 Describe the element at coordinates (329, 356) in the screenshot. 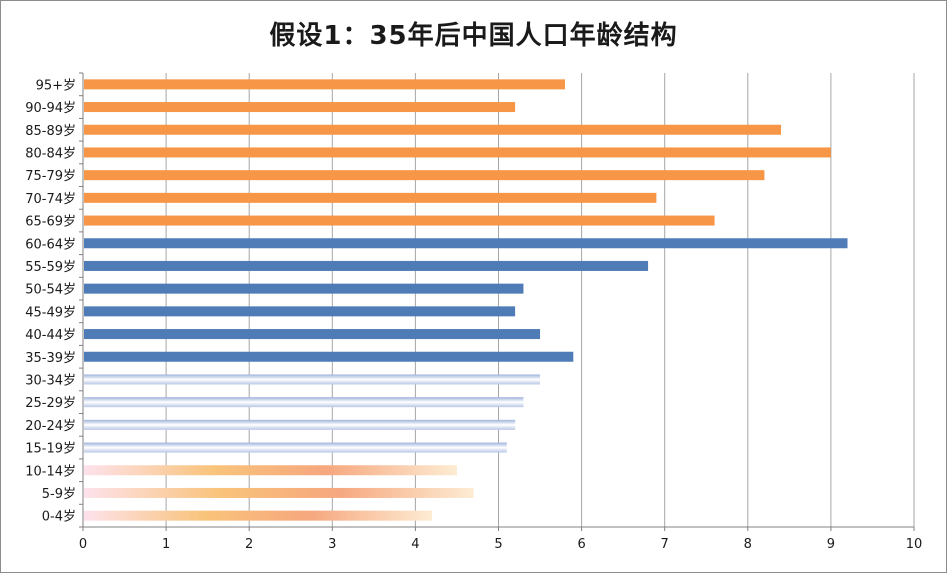

I see `bar-35-39岁` at that location.